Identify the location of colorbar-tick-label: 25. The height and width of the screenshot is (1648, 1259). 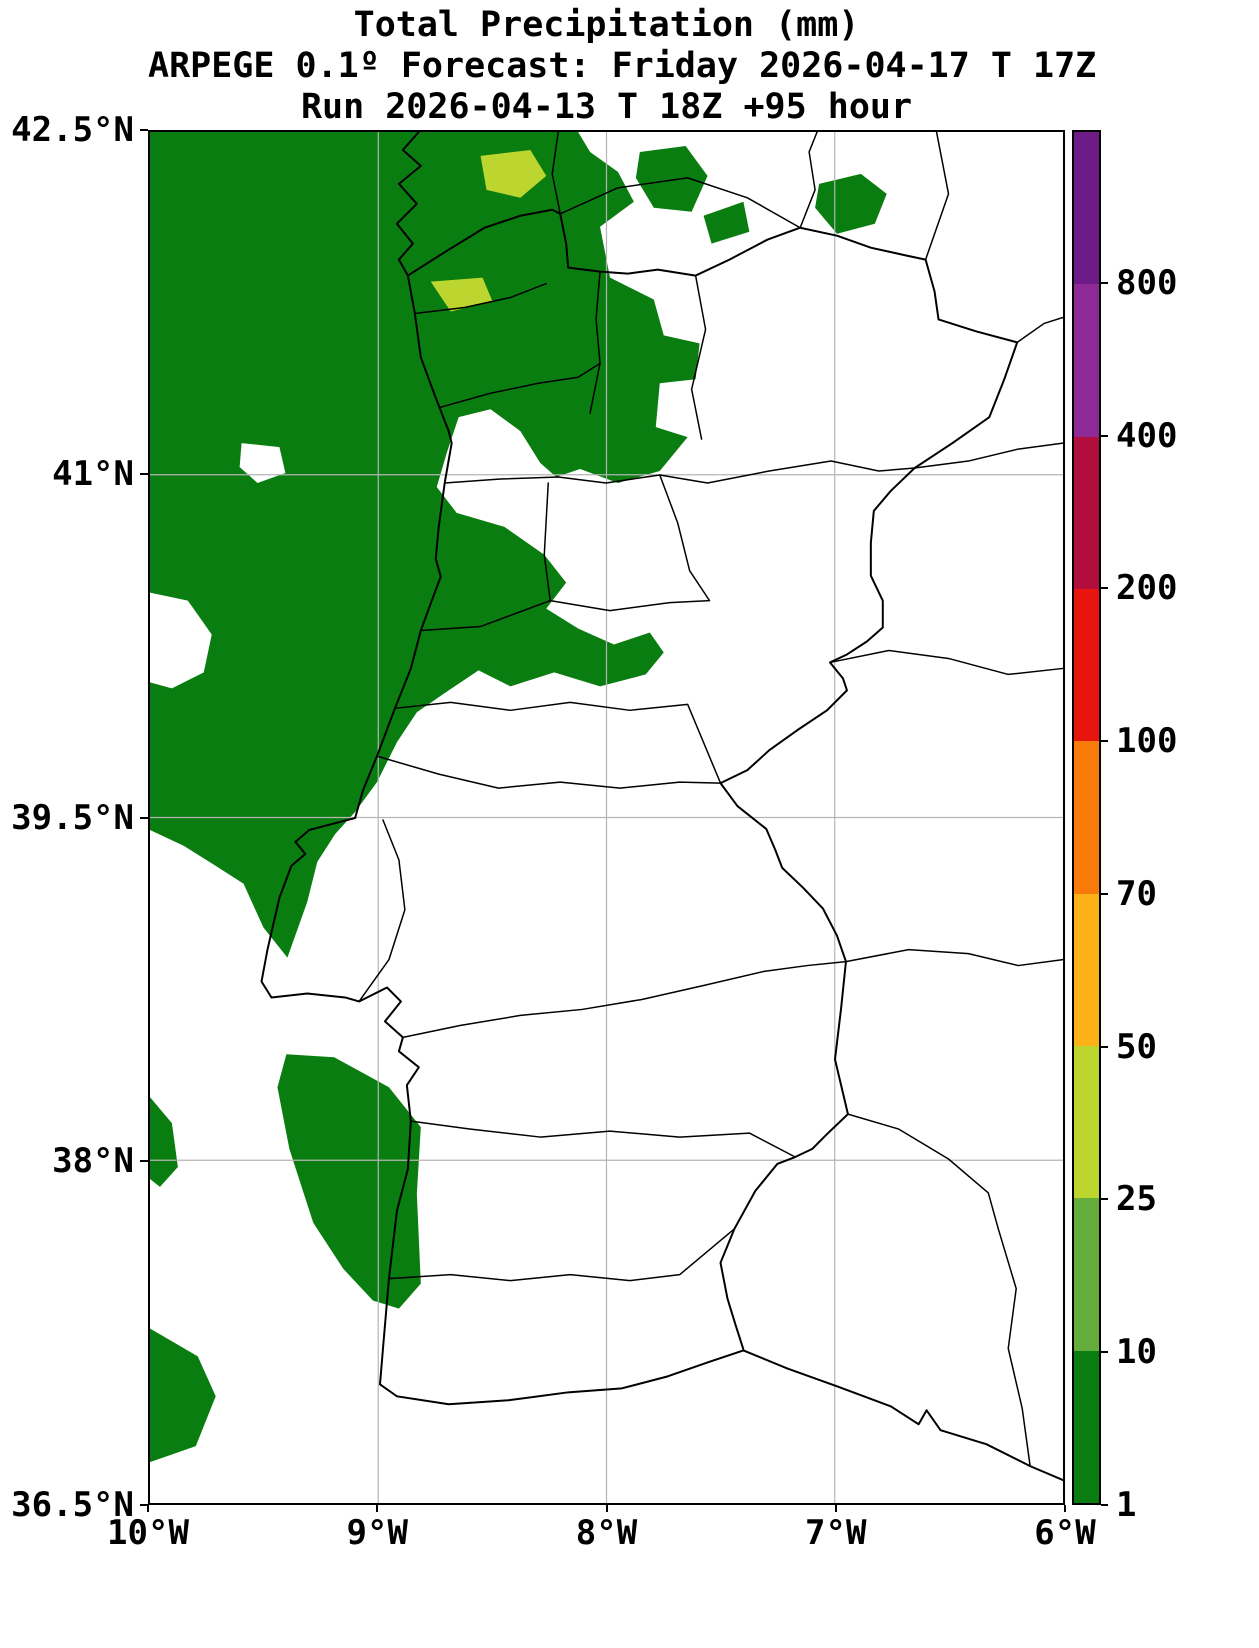
(1136, 1199).